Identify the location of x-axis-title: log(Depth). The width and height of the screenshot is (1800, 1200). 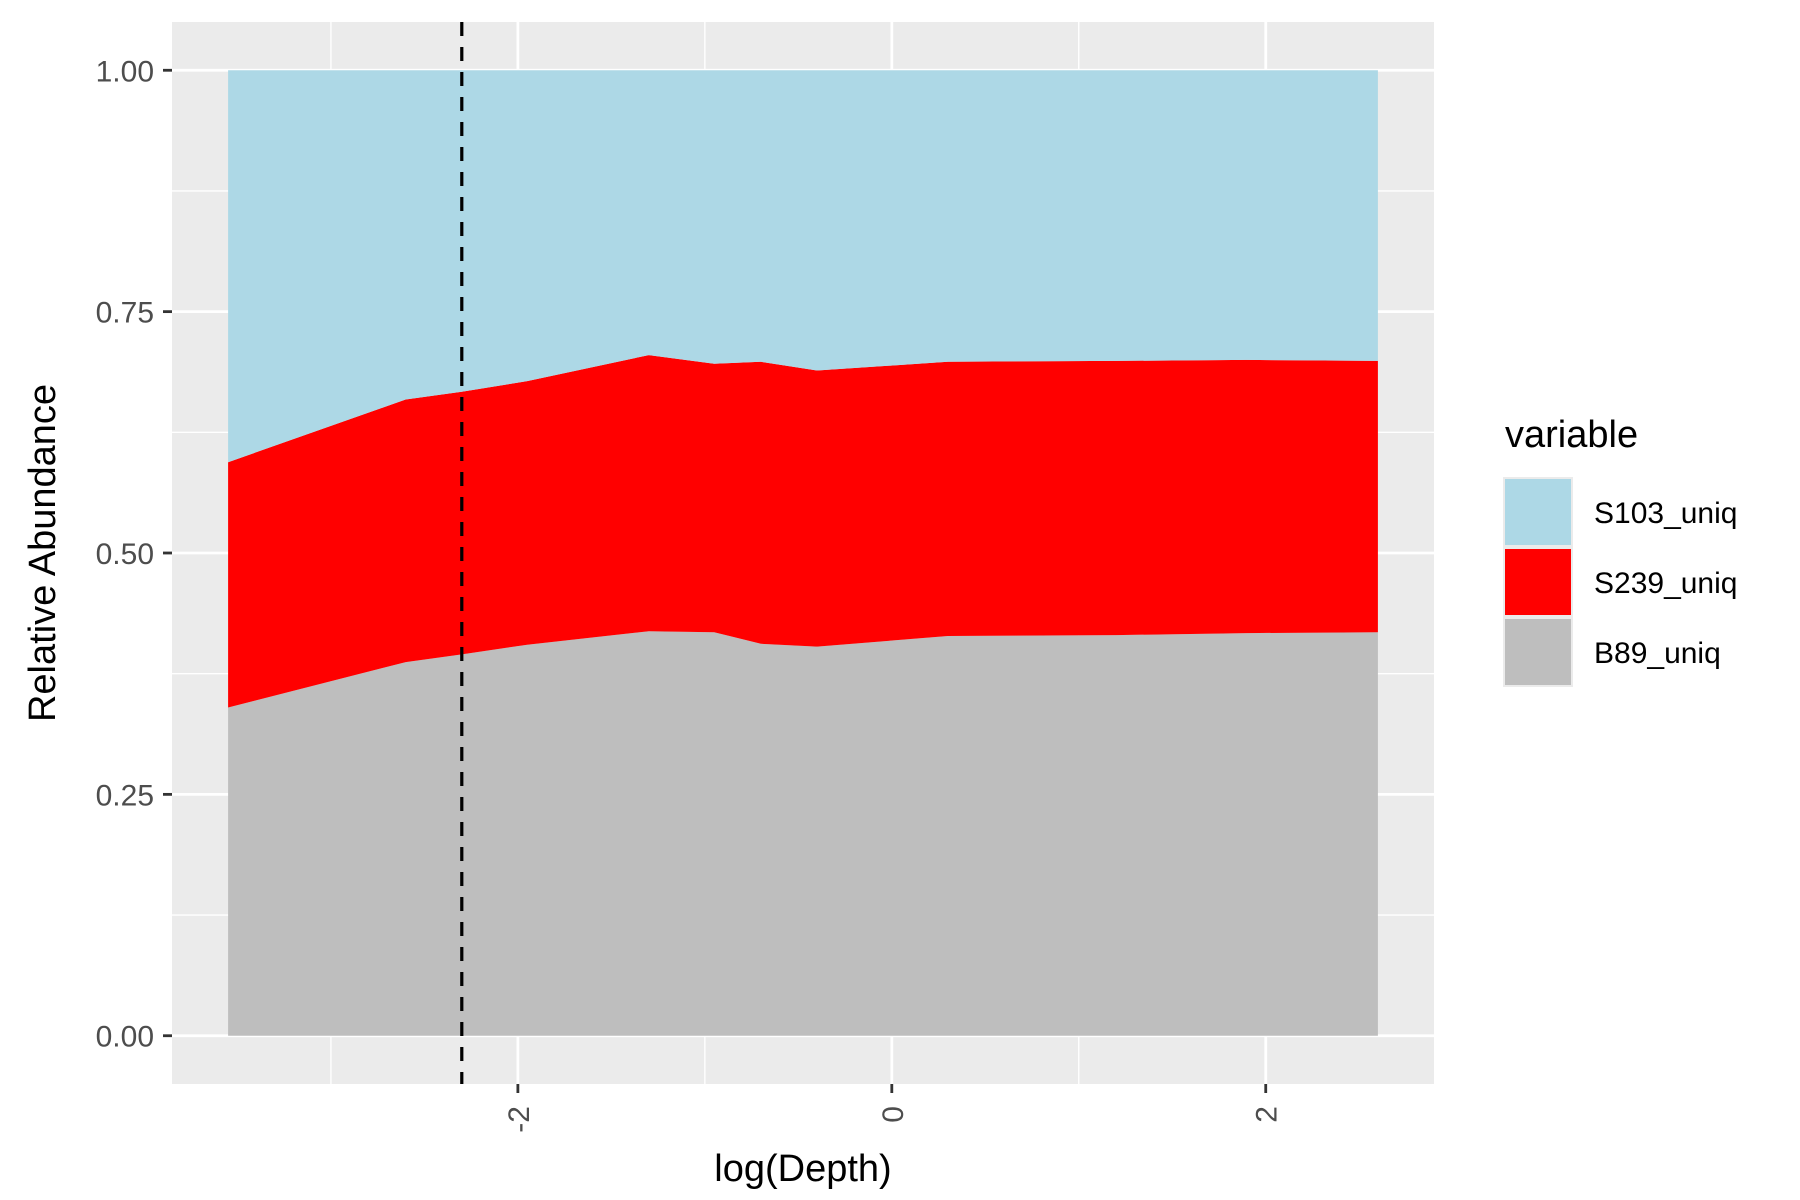
(802, 1169).